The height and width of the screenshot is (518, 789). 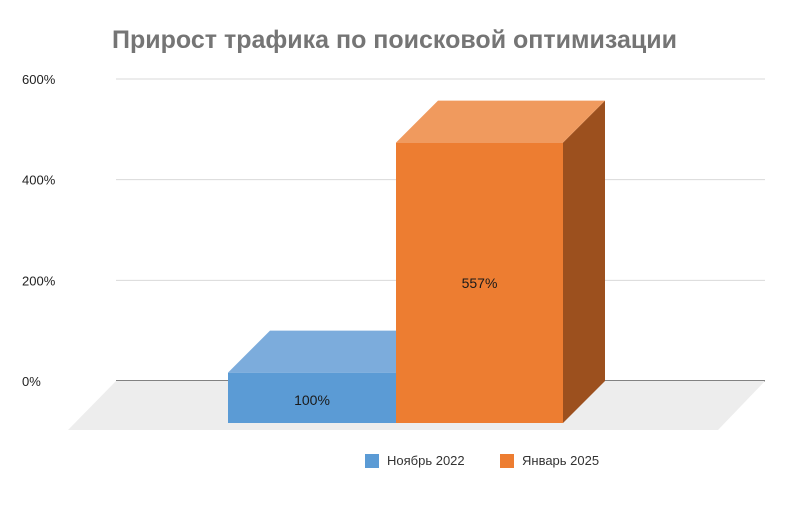 I want to click on legend-item-jan-2025: Январь 2025, so click(x=549, y=460).